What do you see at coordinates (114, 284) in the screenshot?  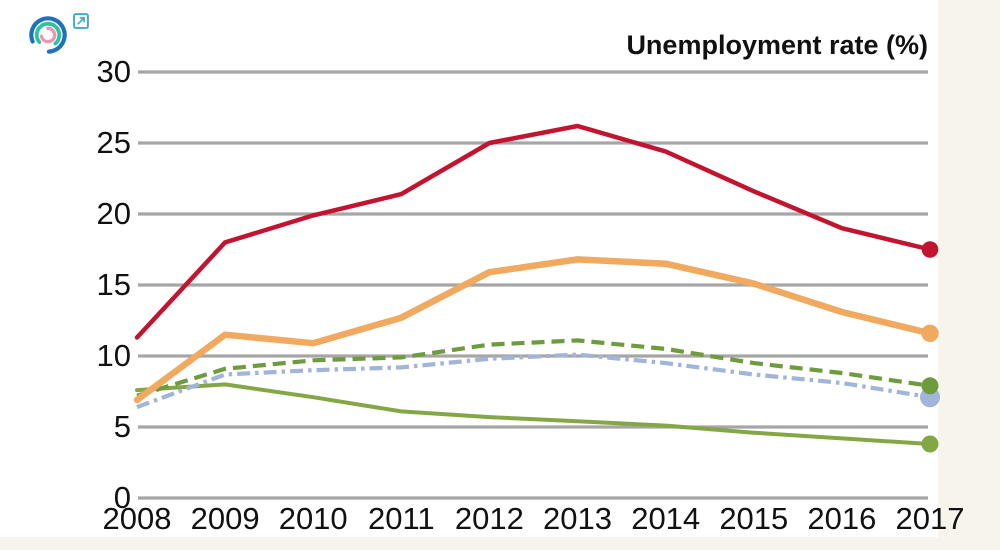 I see `y-tick-label-15: 15` at bounding box center [114, 284].